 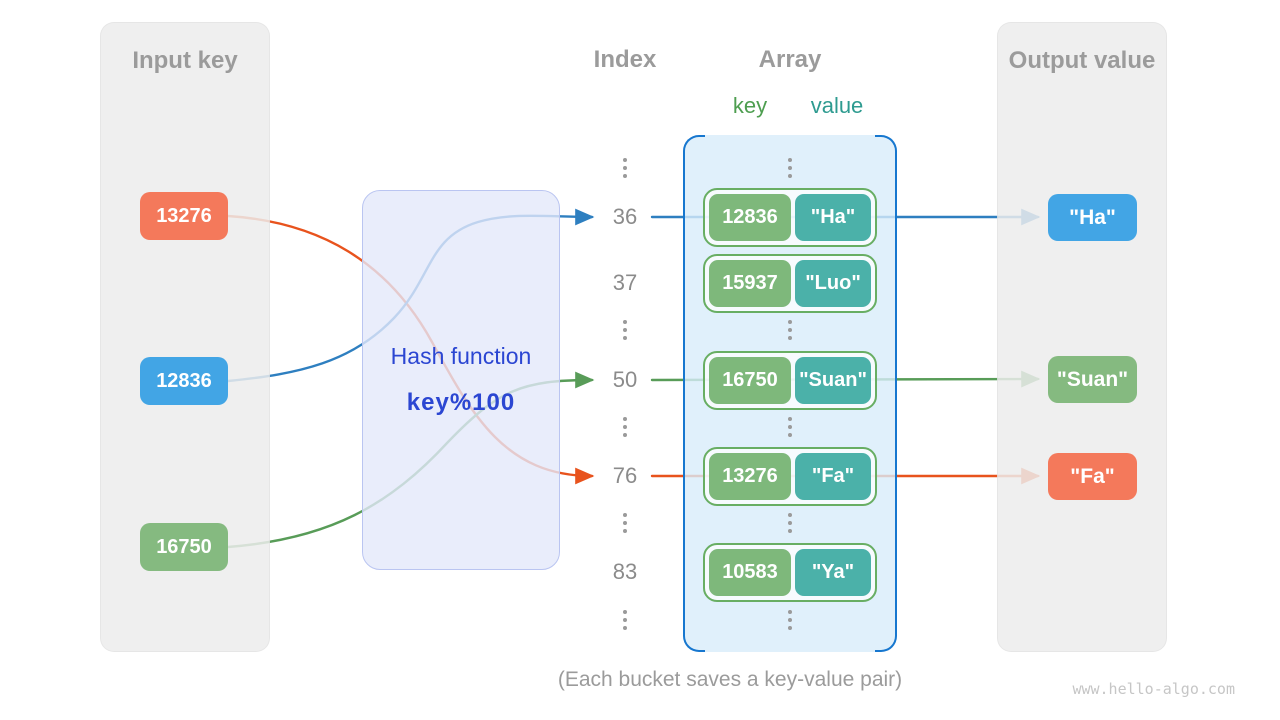 What do you see at coordinates (1082, 337) in the screenshot?
I see `output-value-panel: Output value` at bounding box center [1082, 337].